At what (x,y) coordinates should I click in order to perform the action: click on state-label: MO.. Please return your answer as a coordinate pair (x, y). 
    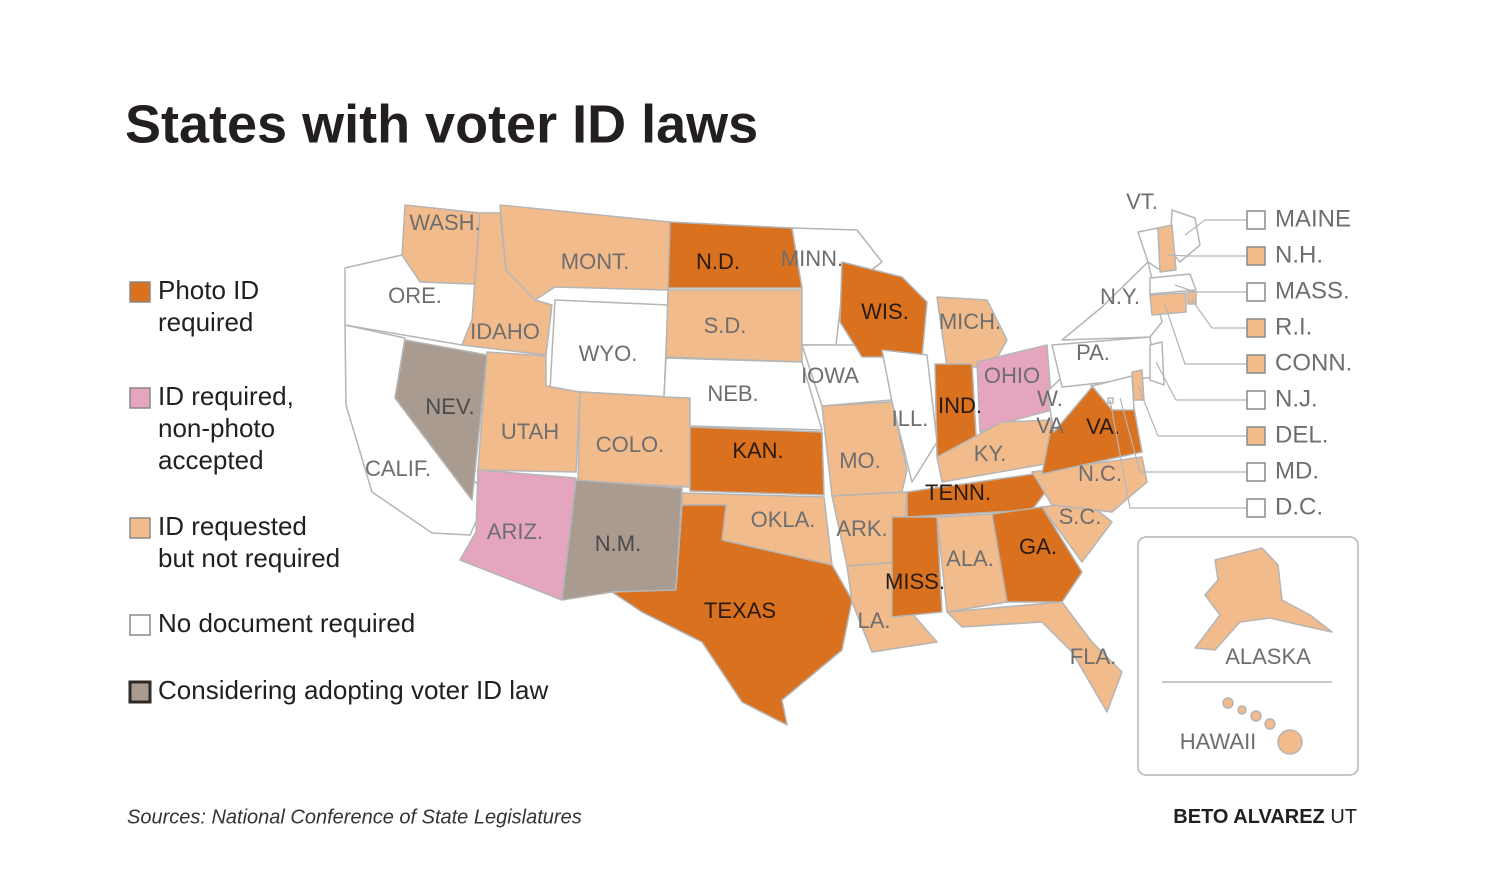
    Looking at the image, I should click on (860, 460).